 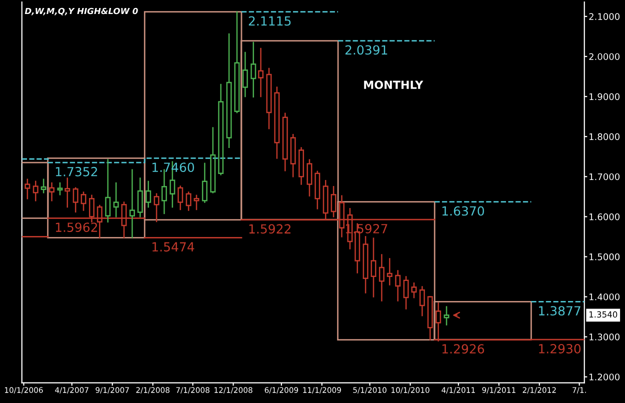 What do you see at coordinates (605, 256) in the screenshot?
I see `y-tick-label: 1.5000` at bounding box center [605, 256].